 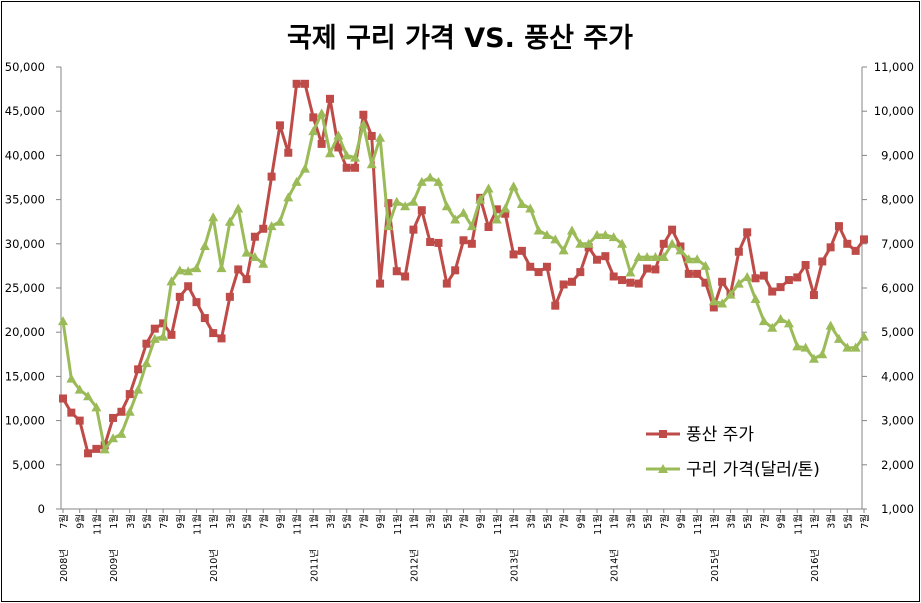 I want to click on x-year-label: 2009년, so click(x=114, y=565).